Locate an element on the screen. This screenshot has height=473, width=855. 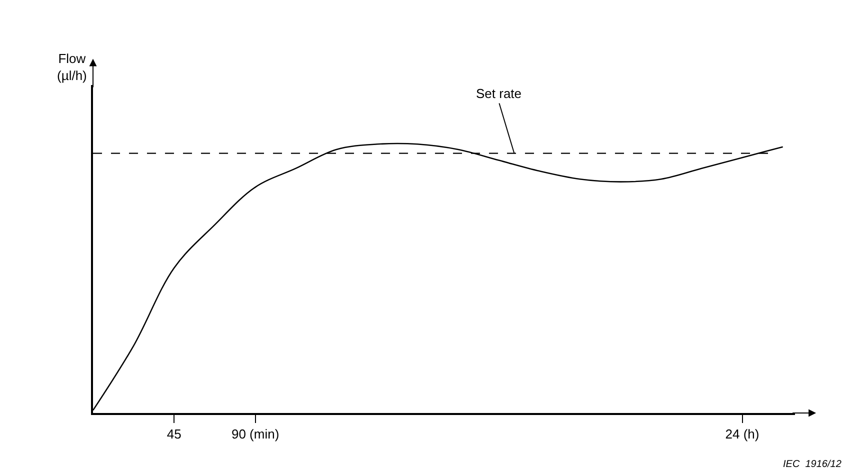
x-tick-label: 24 (h) is located at coordinates (742, 434).